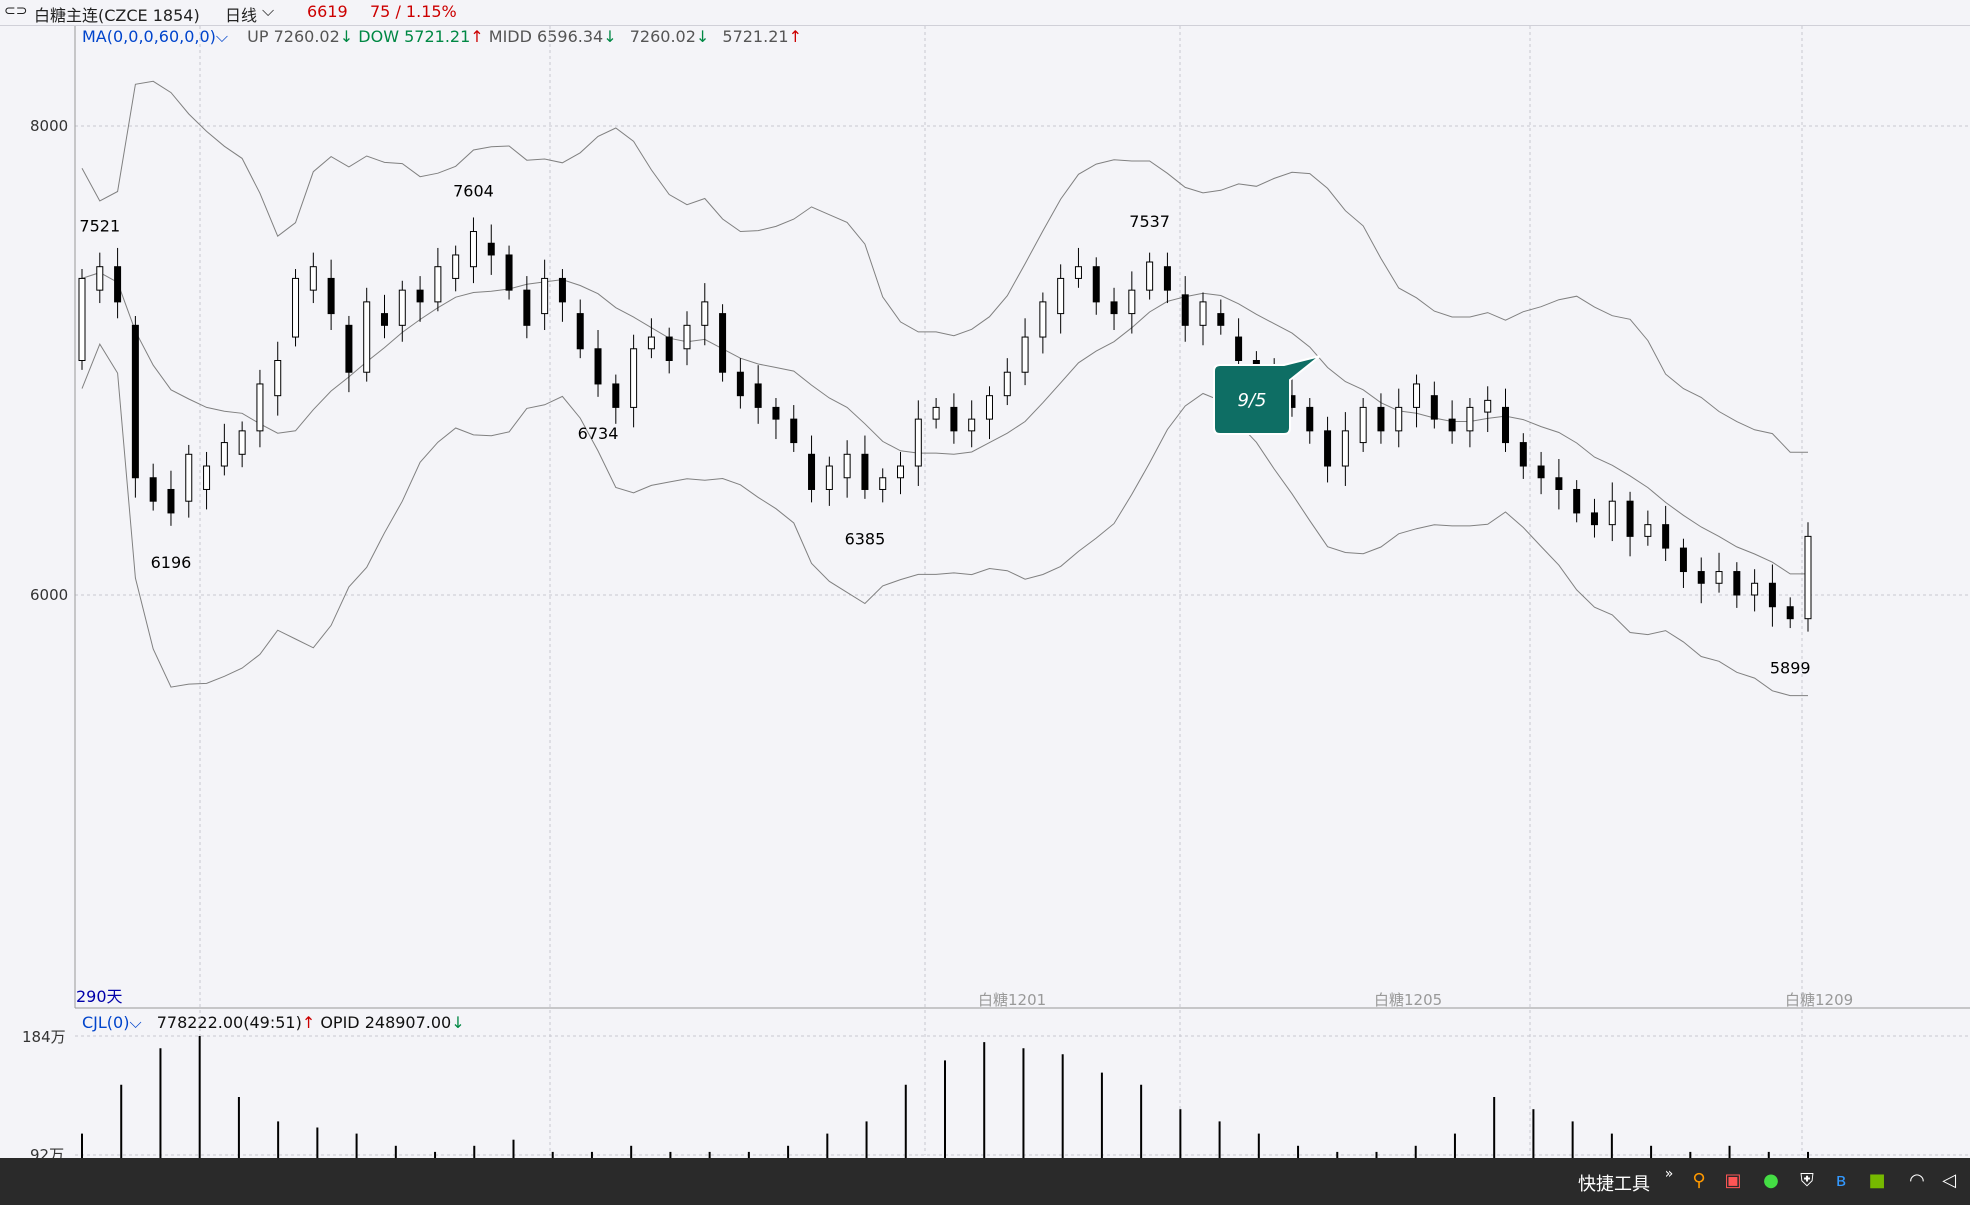 The height and width of the screenshot is (1205, 1970). Describe the element at coordinates (229, 1022) in the screenshot. I see `volume-value: 778222.00(49:51)` at that location.